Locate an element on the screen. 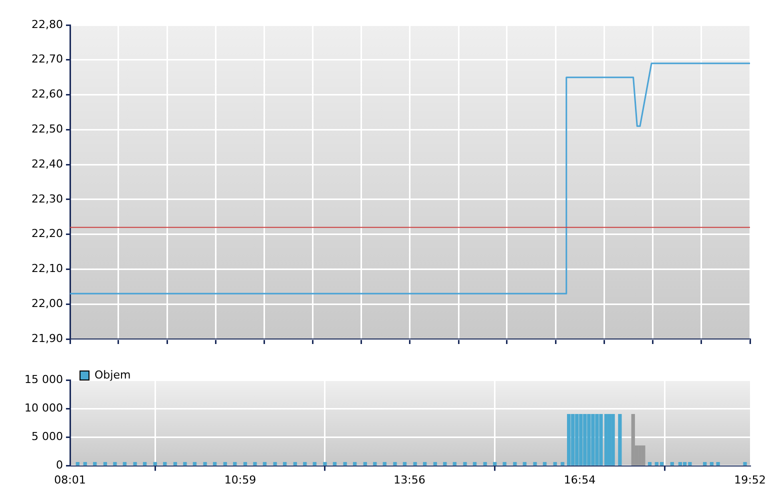  x-tick-label: 13:56 is located at coordinates (410, 479).